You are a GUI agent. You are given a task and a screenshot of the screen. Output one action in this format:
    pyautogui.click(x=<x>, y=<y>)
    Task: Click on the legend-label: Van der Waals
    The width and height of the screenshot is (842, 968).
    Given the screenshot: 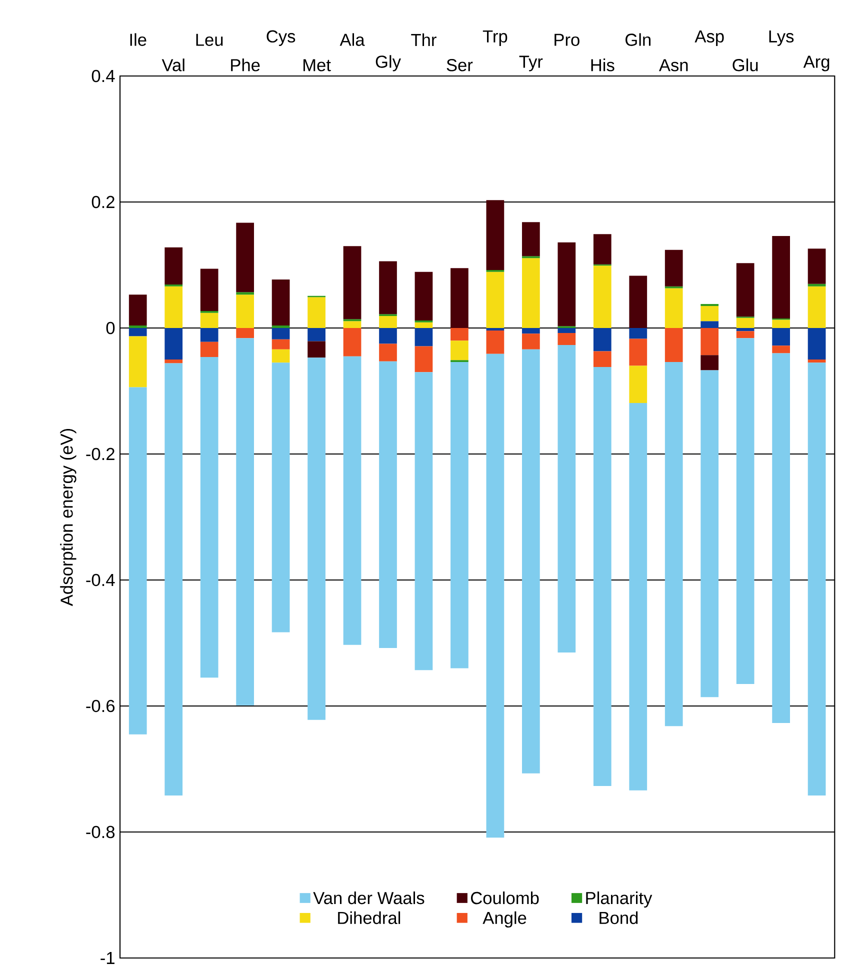 What is the action you would take?
    pyautogui.click(x=368, y=897)
    